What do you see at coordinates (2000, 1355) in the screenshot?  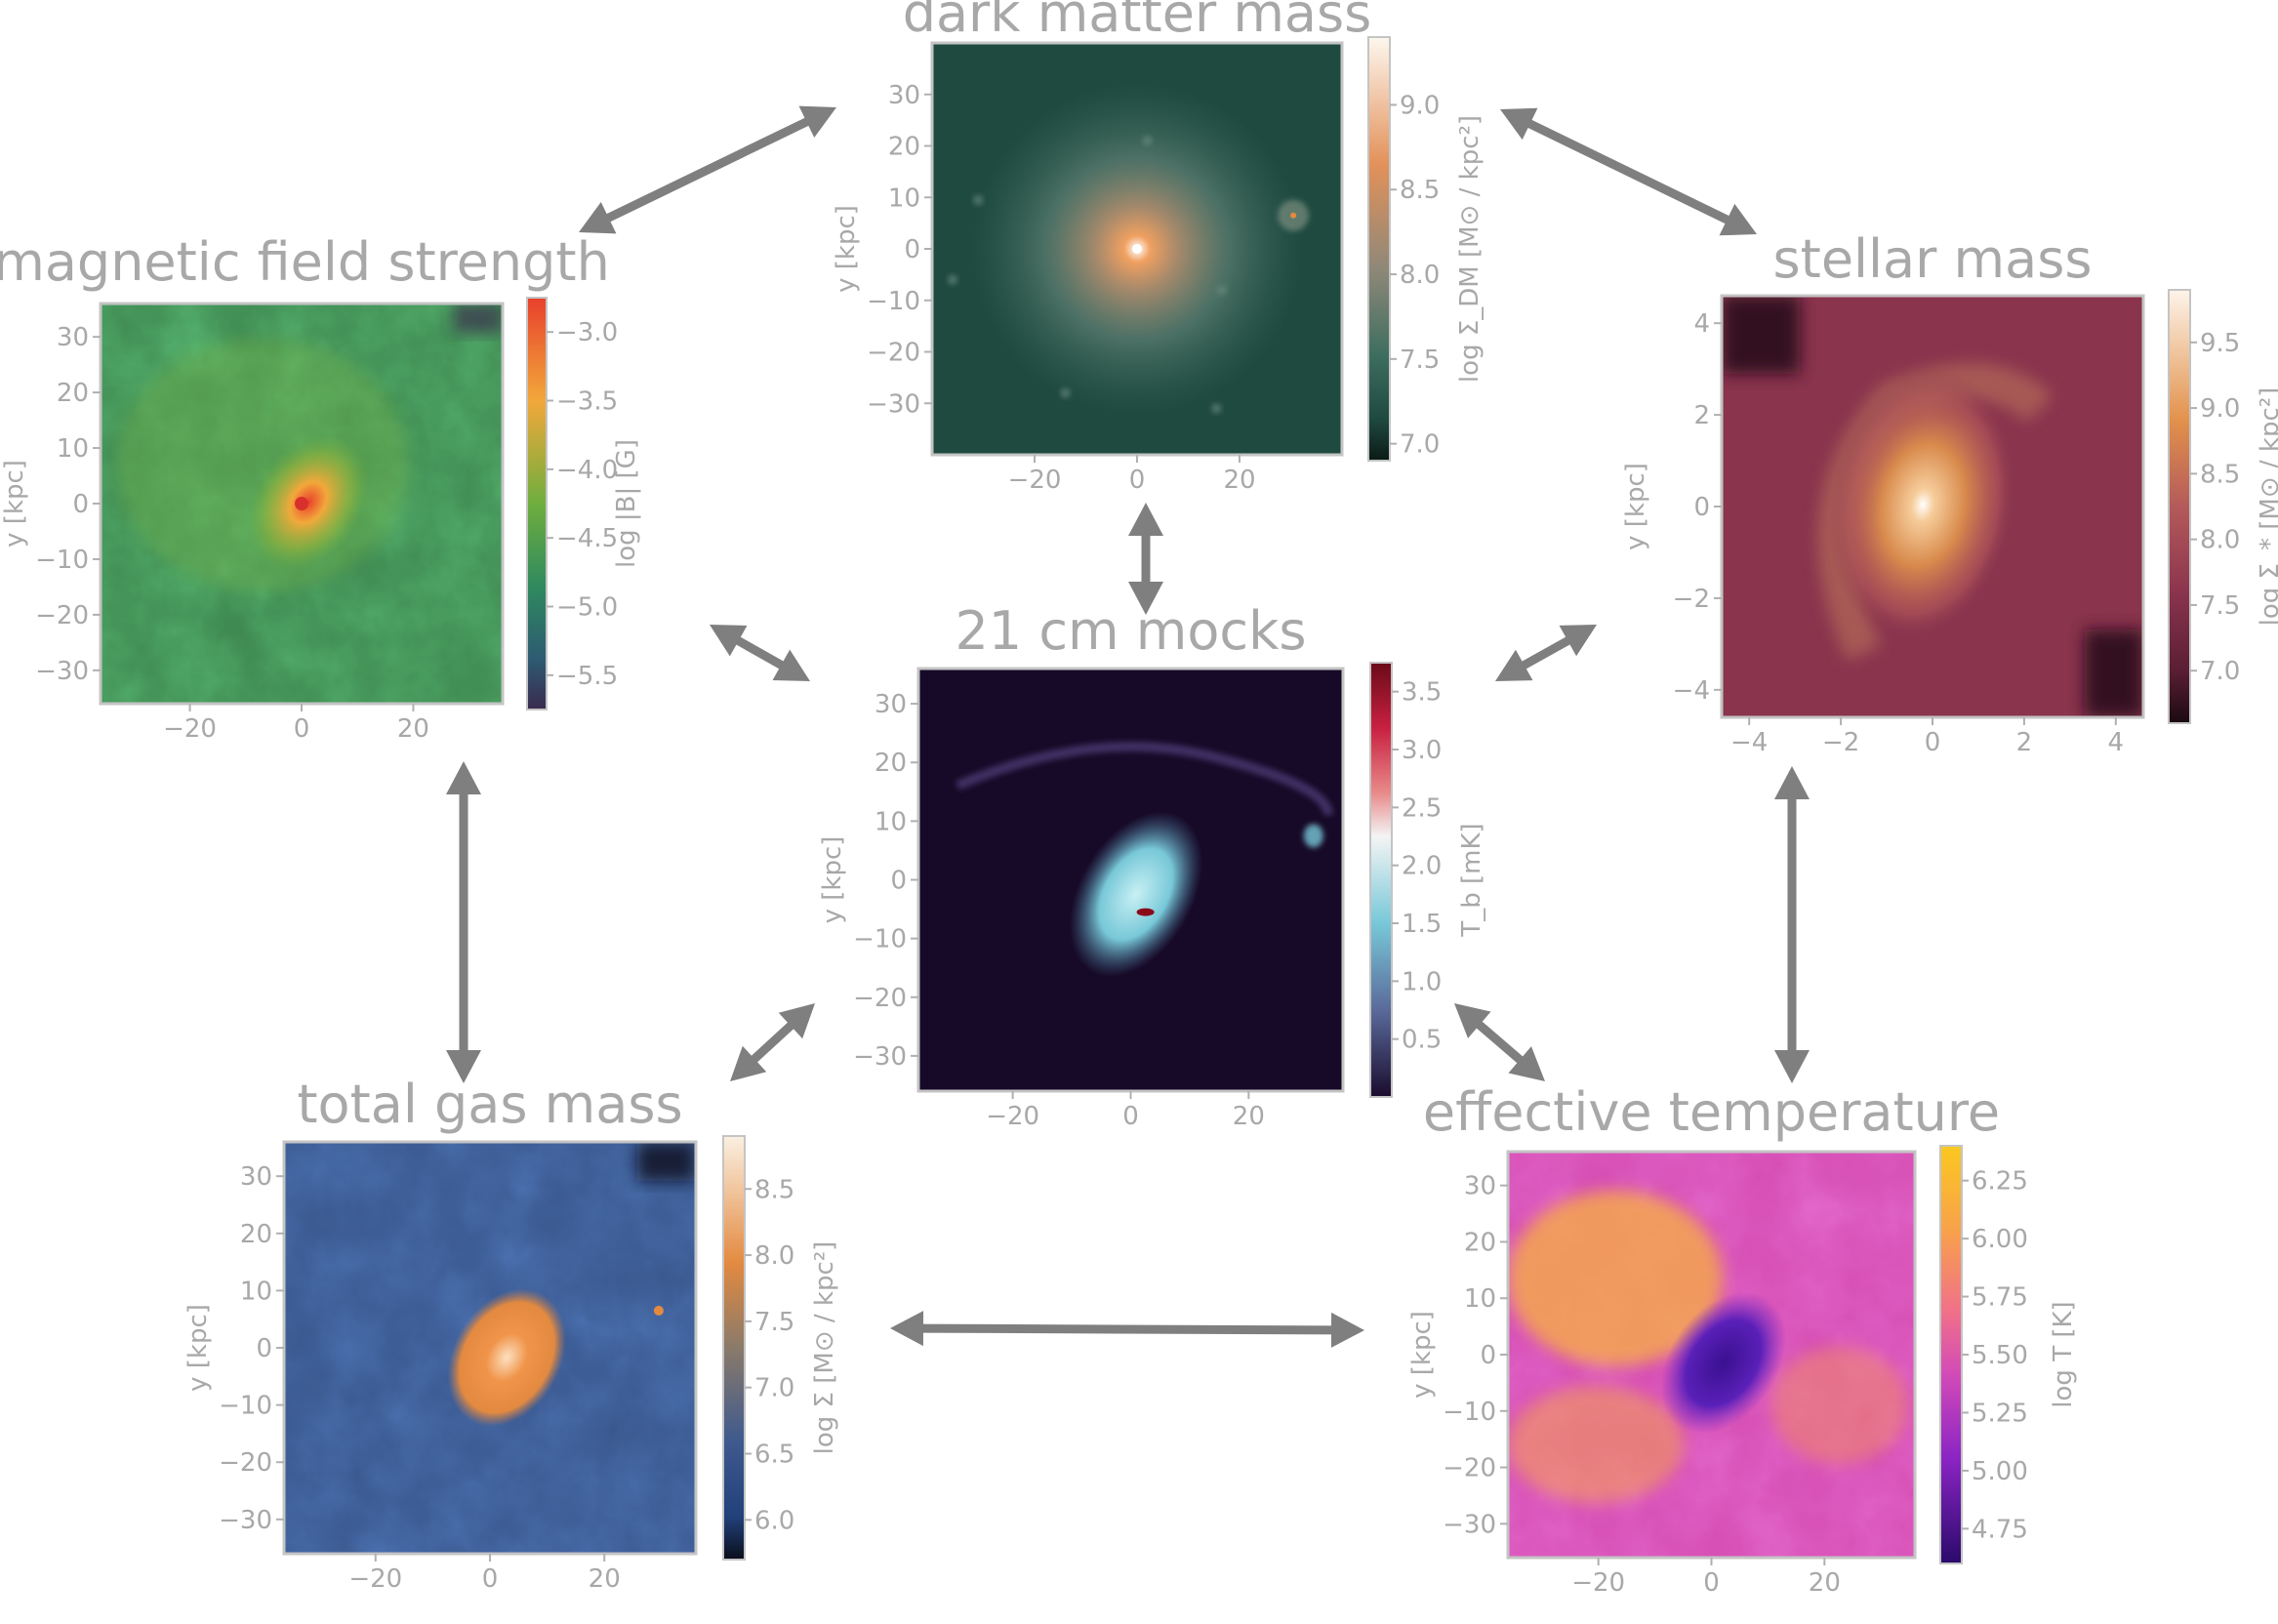 I see `colorbar-tick-label: 5.50` at bounding box center [2000, 1355].